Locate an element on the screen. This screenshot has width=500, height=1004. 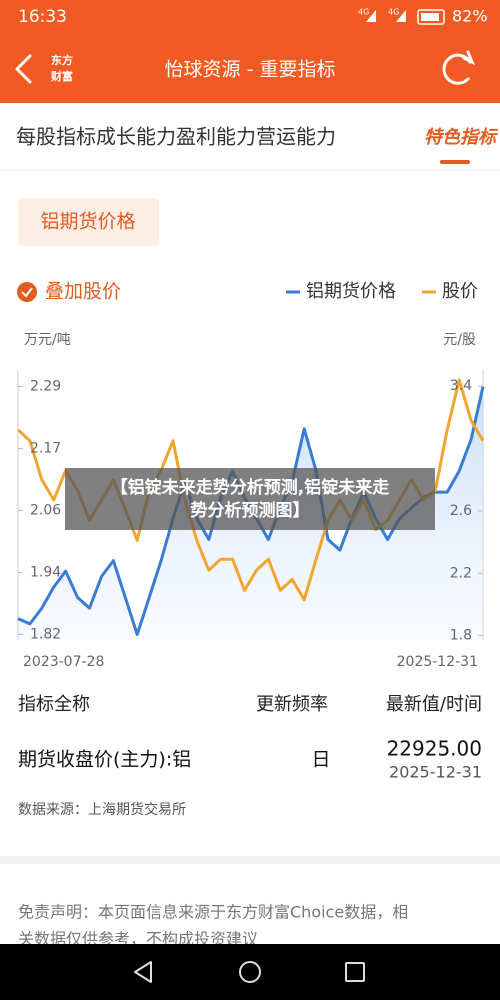
tab: 盈利能力 is located at coordinates (216, 137).